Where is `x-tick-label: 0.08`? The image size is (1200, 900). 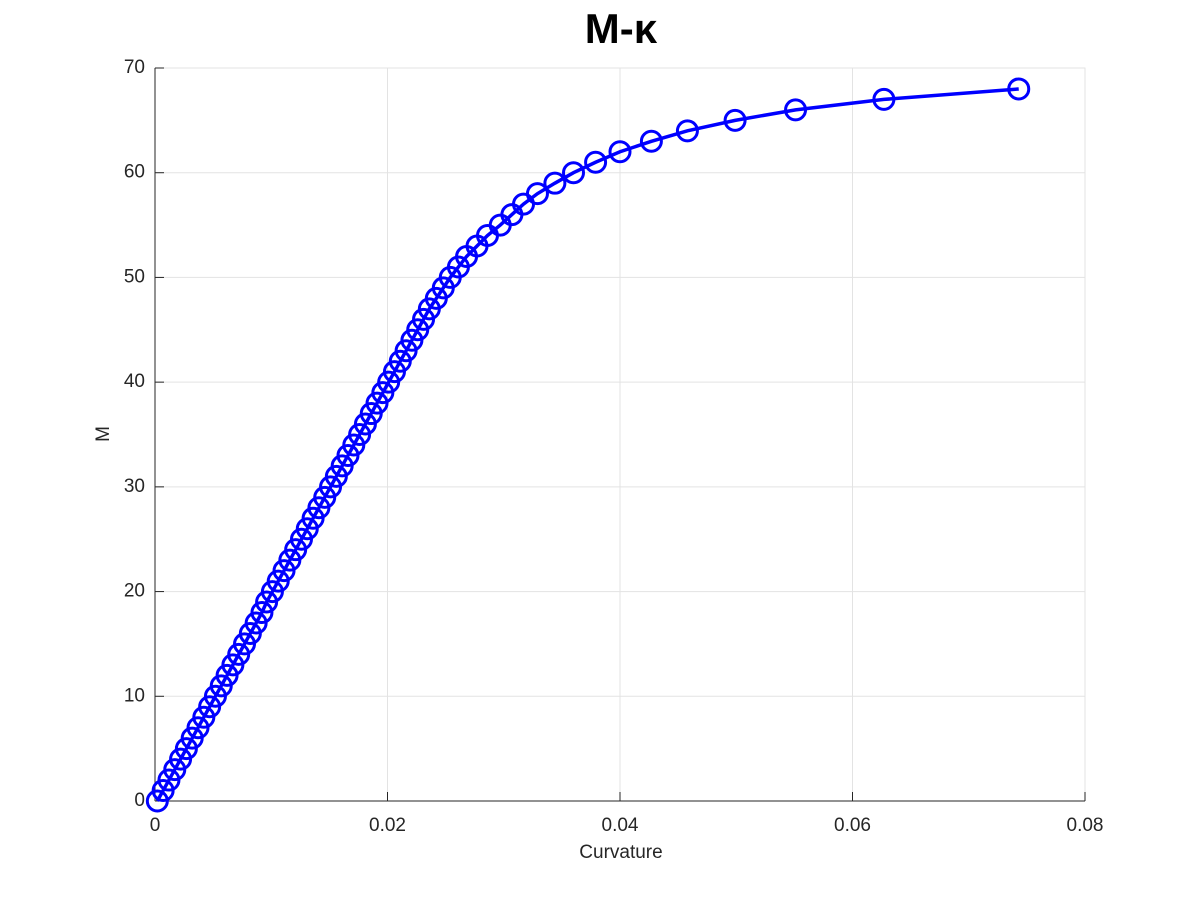 x-tick-label: 0.08 is located at coordinates (1085, 825).